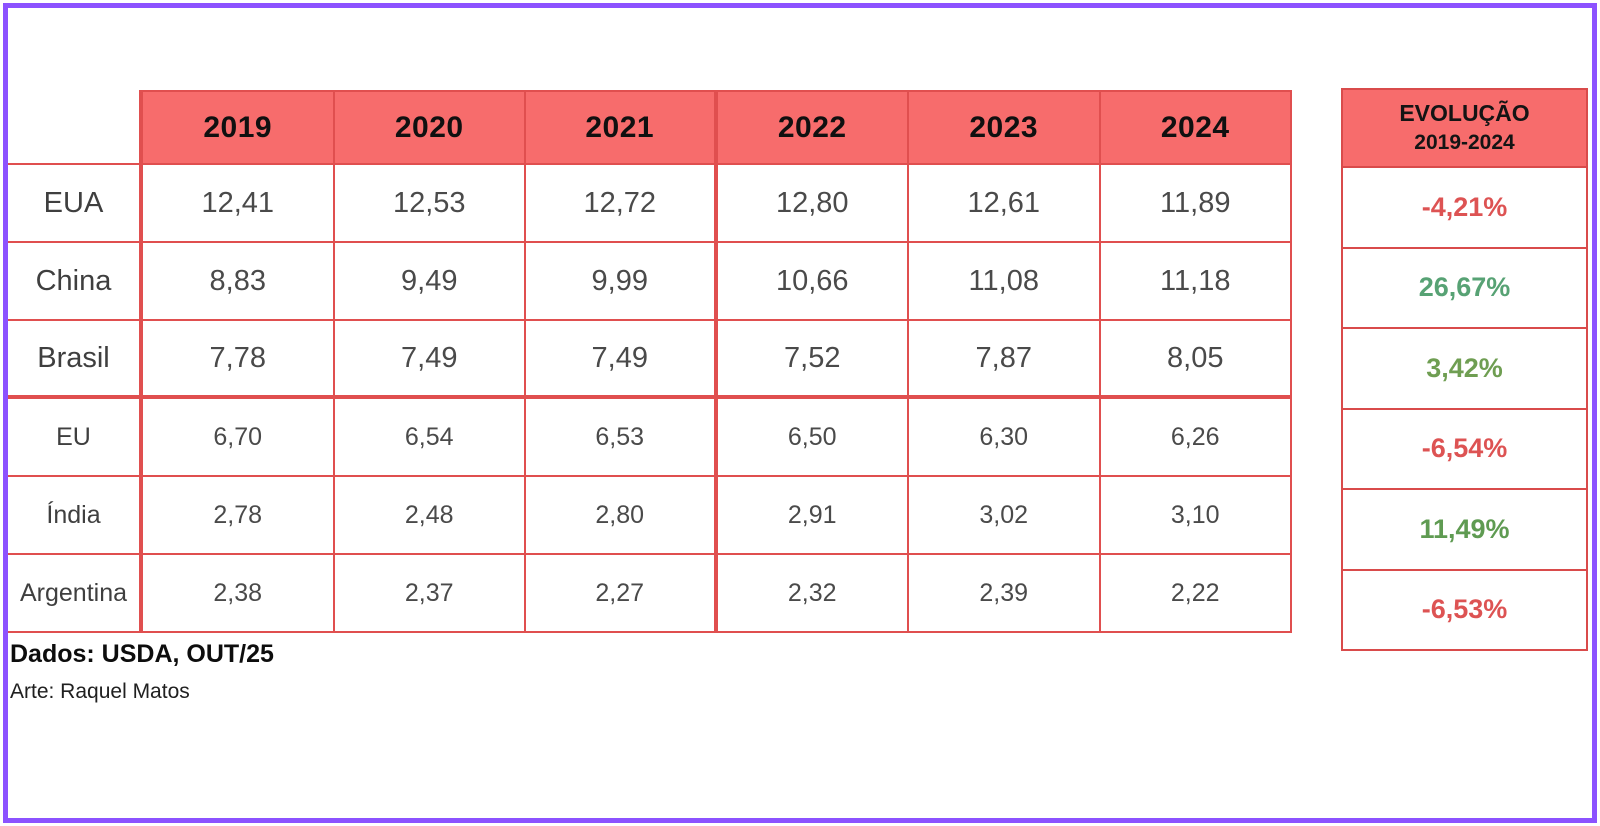 The height and width of the screenshot is (826, 1600). Describe the element at coordinates (75, 516) in the screenshot. I see `row-label-india: Índia` at that location.